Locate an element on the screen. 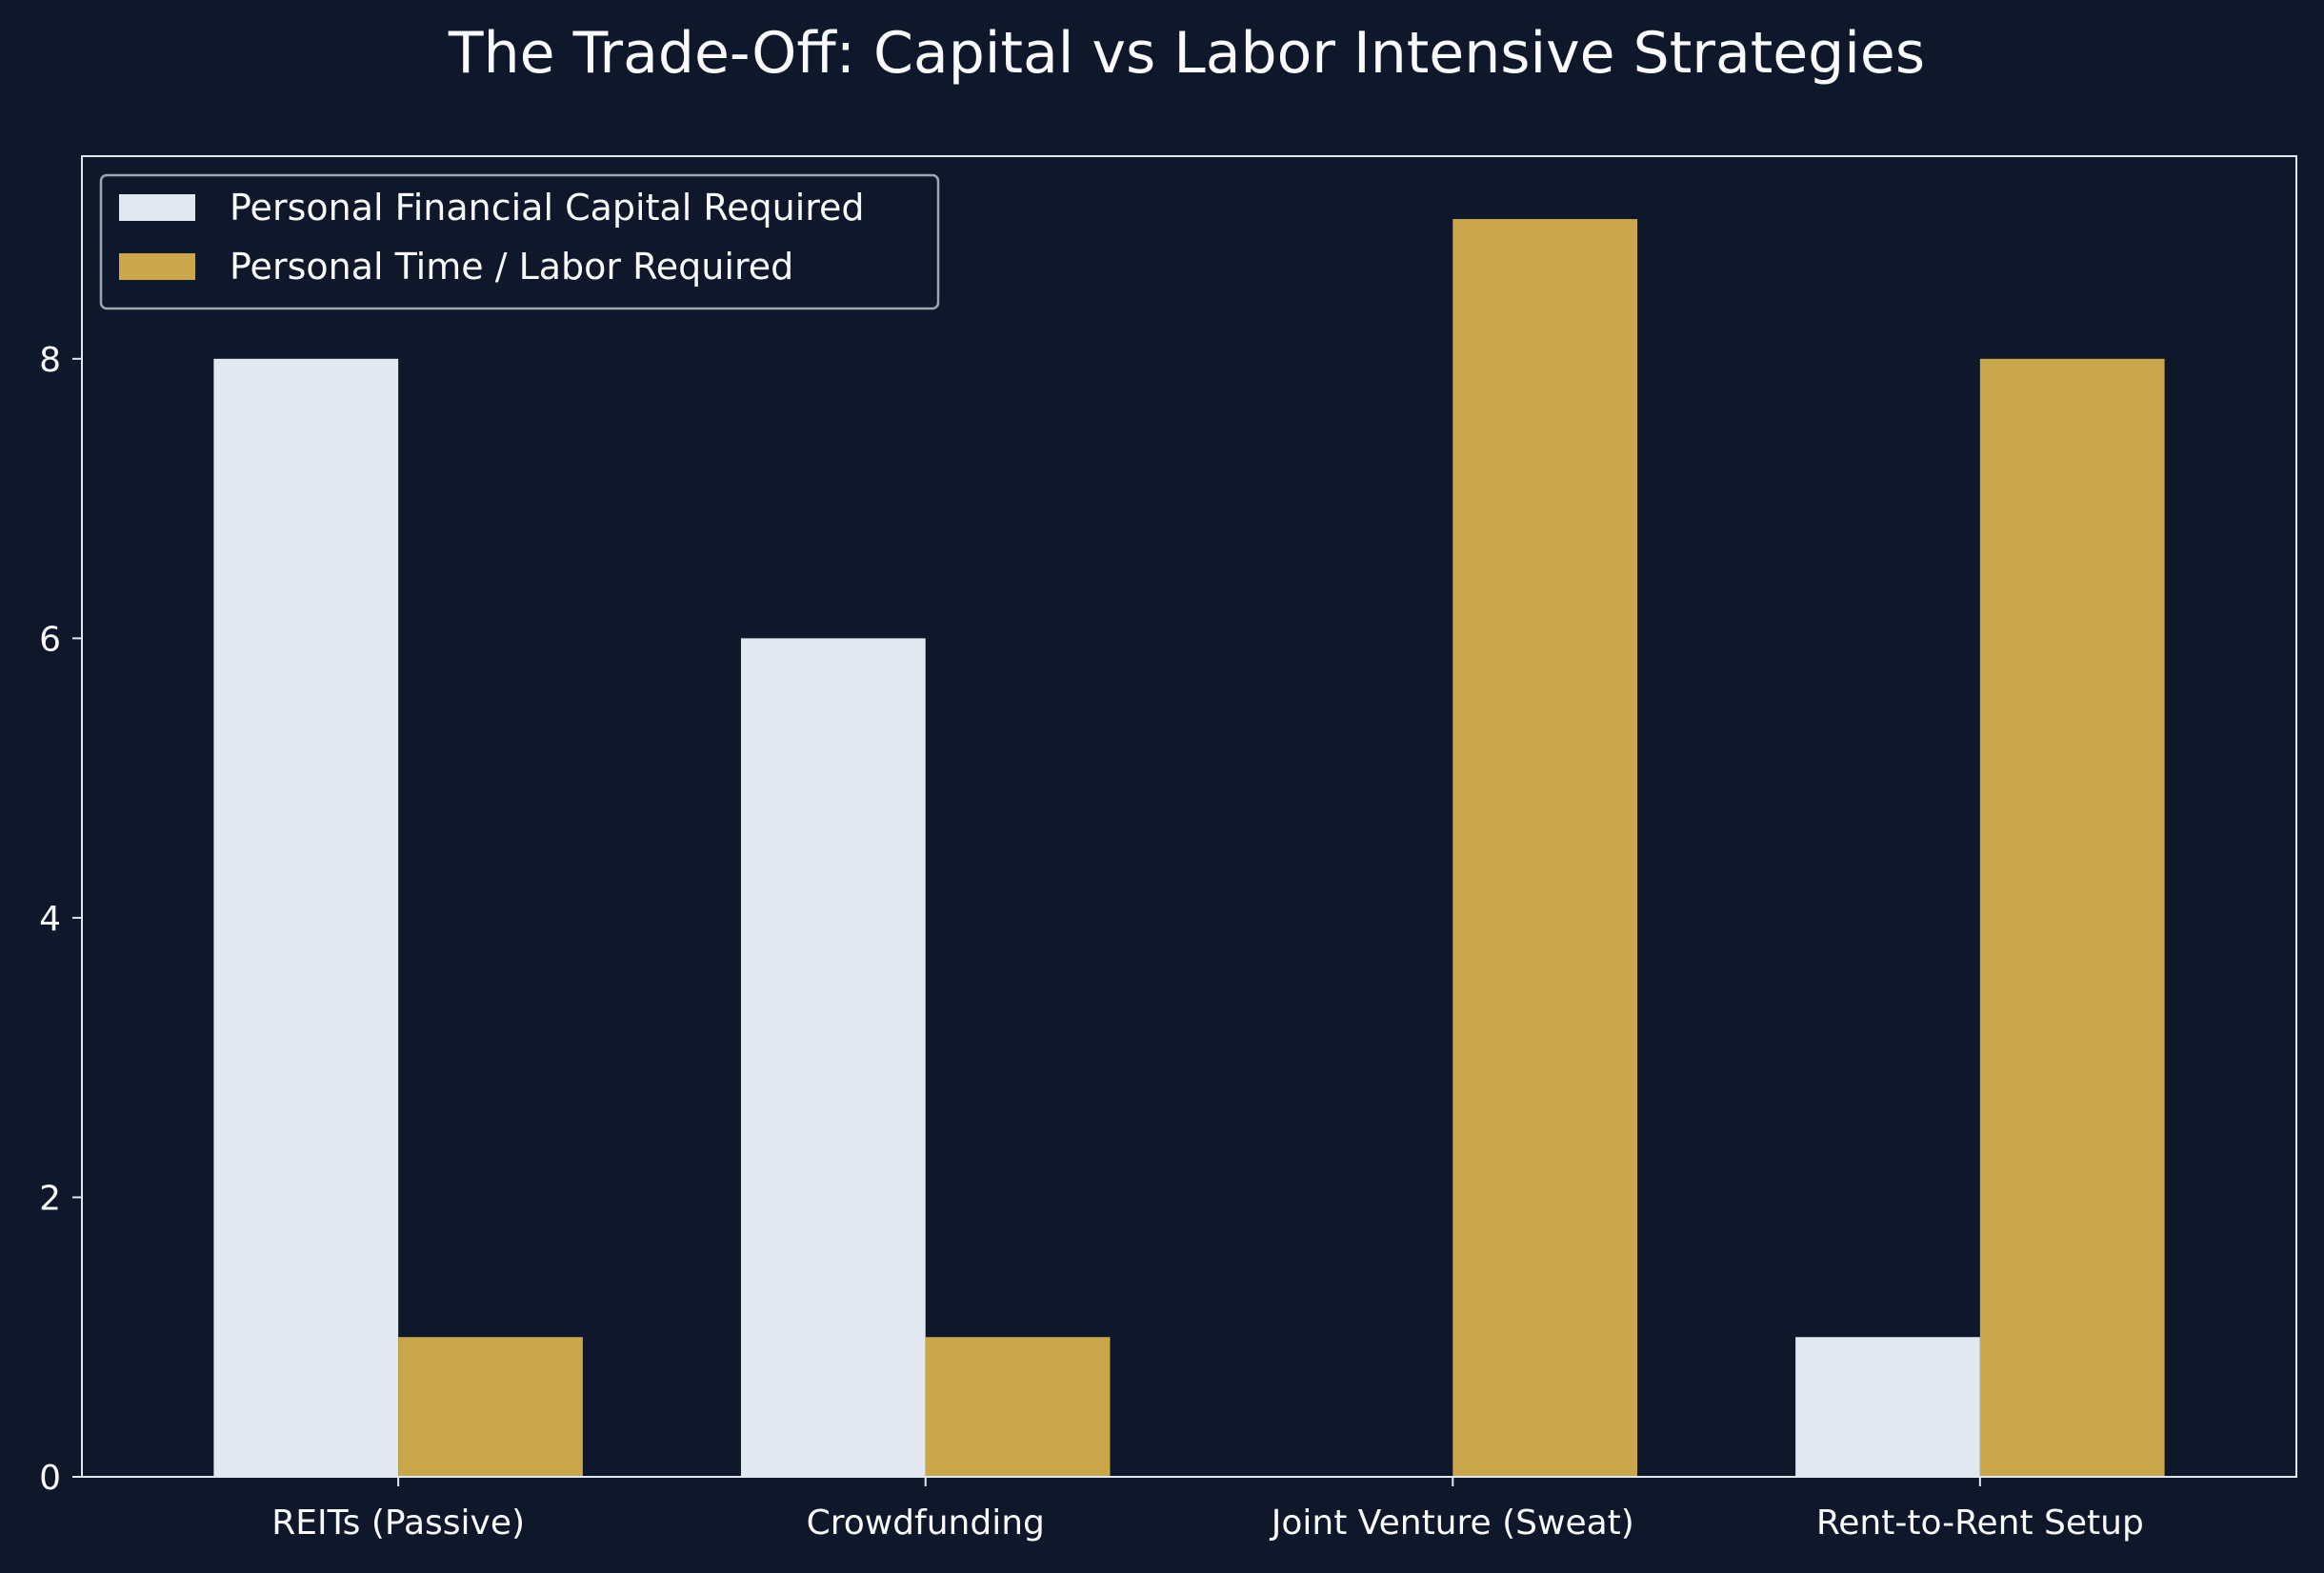 Image resolution: width=2324 pixels, height=1573 pixels. legend-label: Personal Time / Labor Required is located at coordinates (512, 267).